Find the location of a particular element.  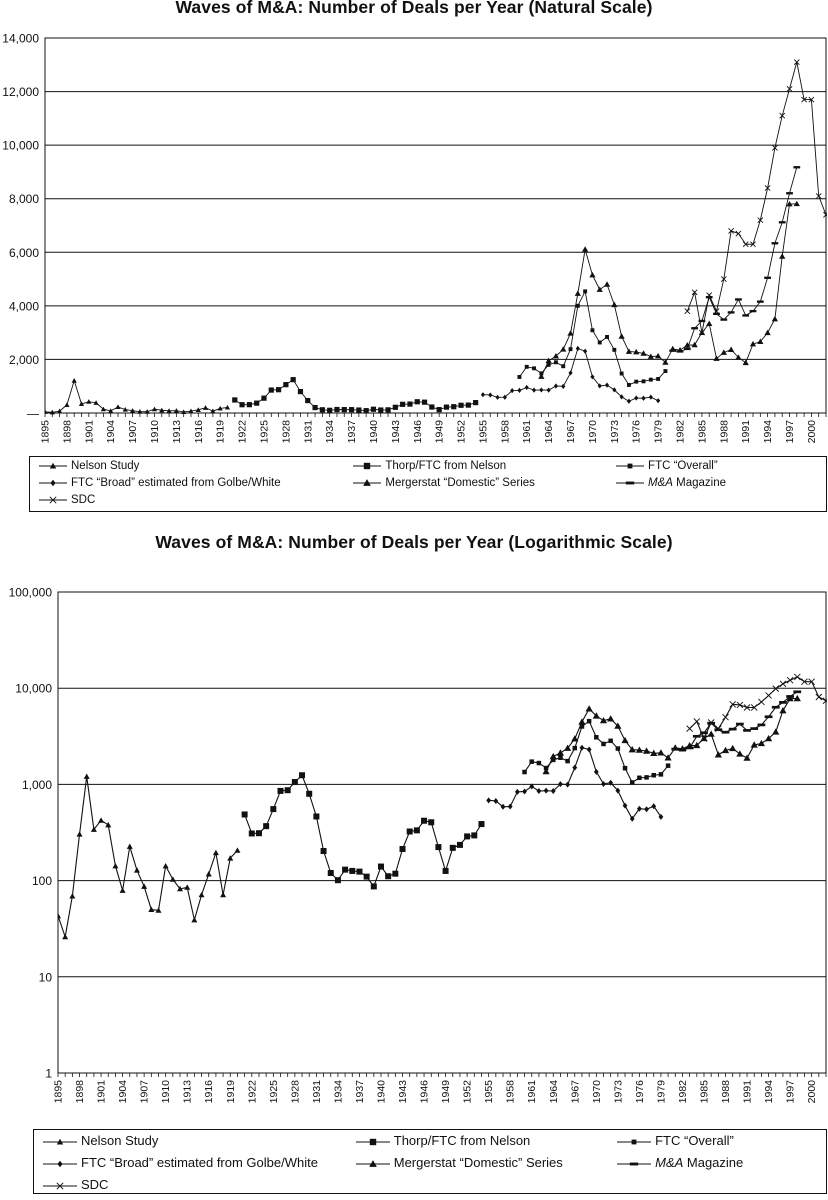

legend-label: Nelson Study is located at coordinates (120, 1140).